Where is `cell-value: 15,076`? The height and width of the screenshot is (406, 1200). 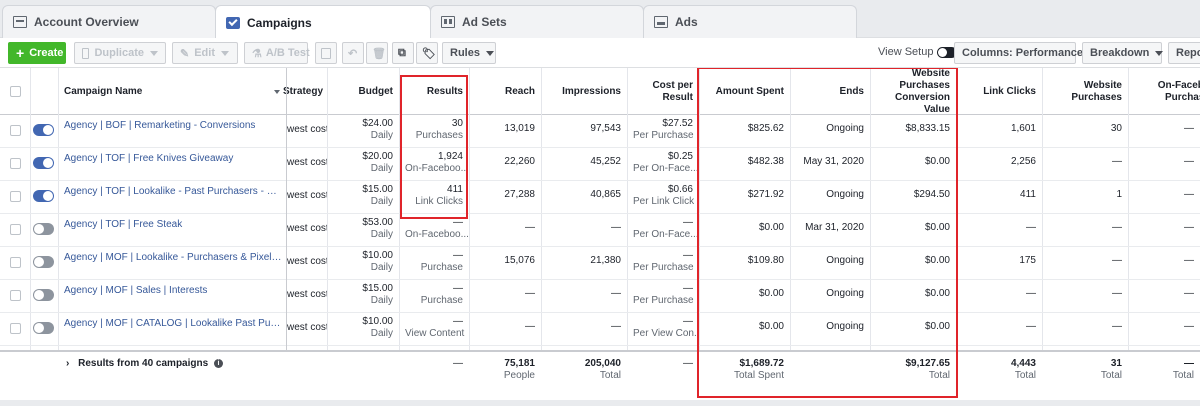 cell-value: 15,076 is located at coordinates (519, 260).